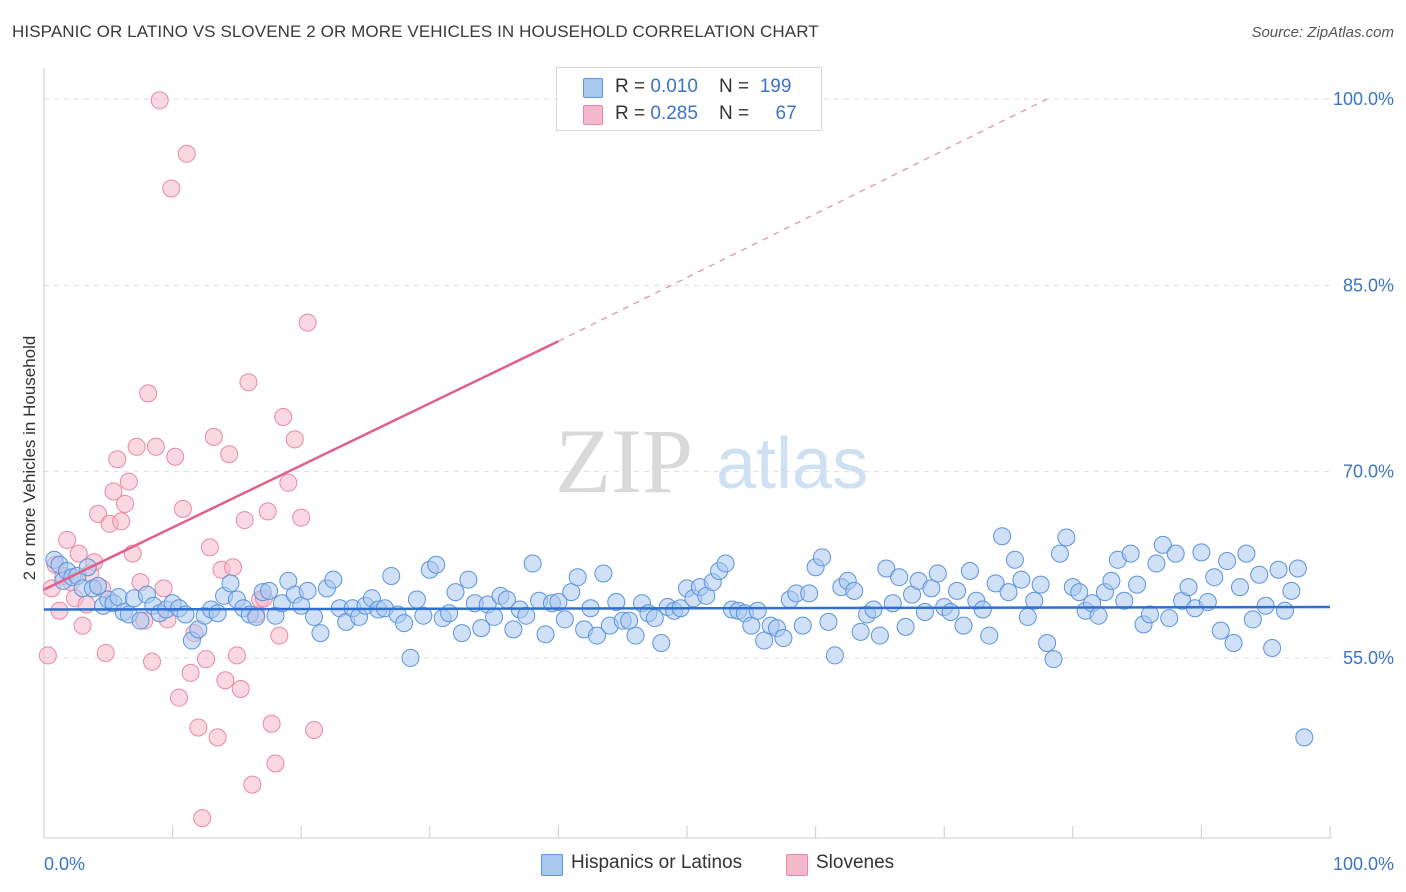 The width and height of the screenshot is (1406, 892). What do you see at coordinates (786, 113) in the screenshot?
I see `legend-n-value: 67` at bounding box center [786, 113].